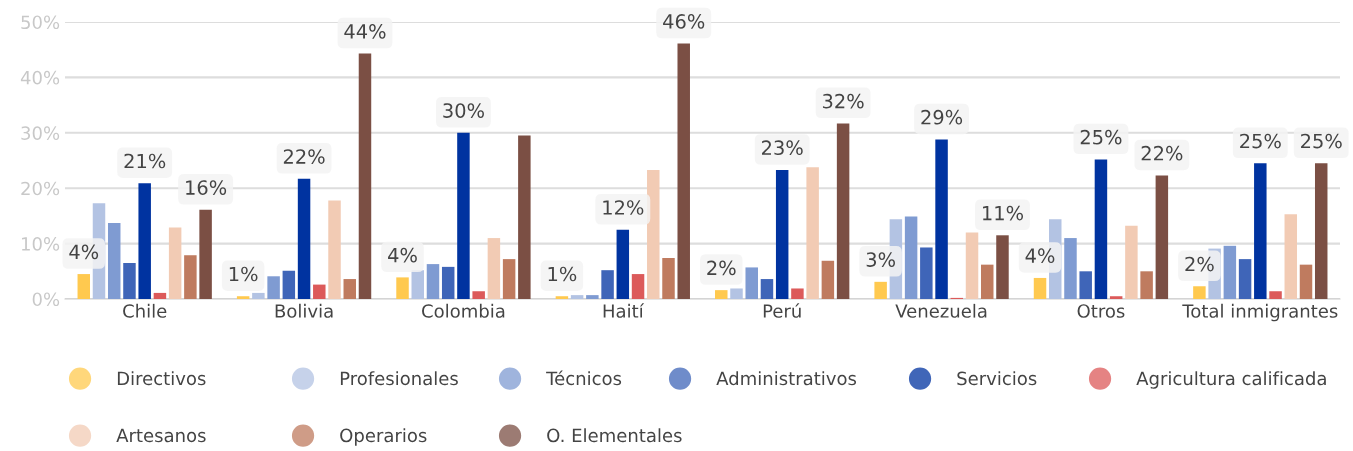 The height and width of the screenshot is (451, 1353). Describe the element at coordinates (463, 110) in the screenshot. I see `data-label: 30%` at that location.